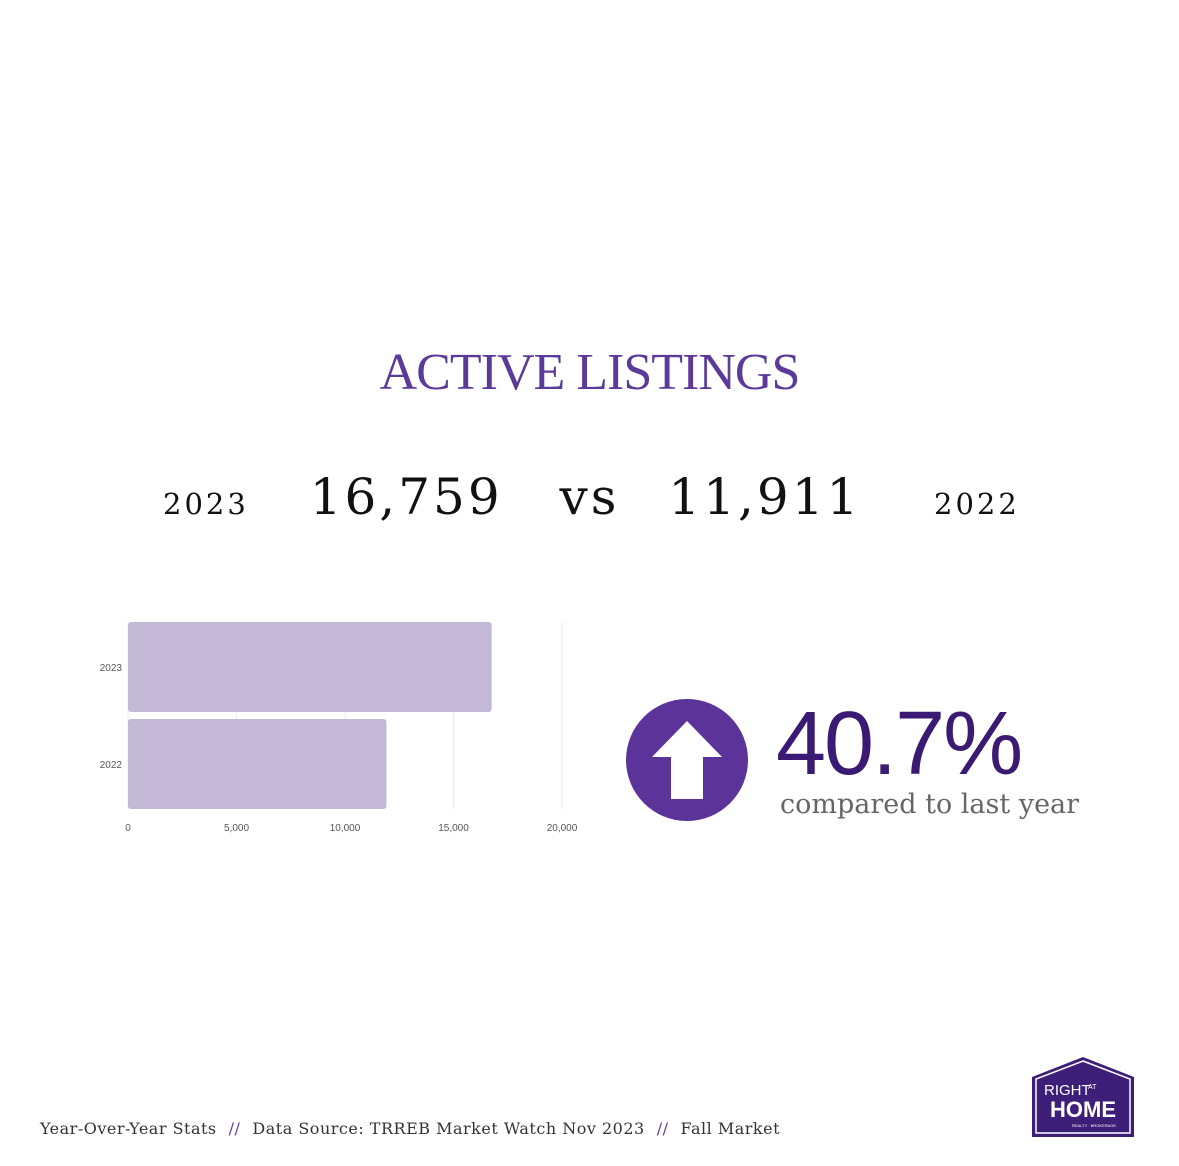 The height and width of the screenshot is (1166, 1179). I want to click on footer-market: Fall Market, so click(730, 1128).